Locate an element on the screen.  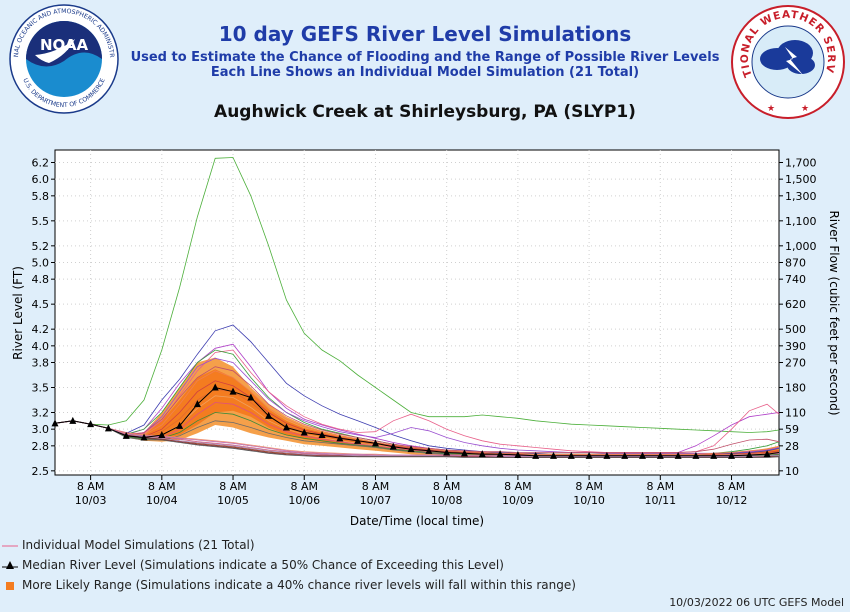
y-tick-label: 5.2 is located at coordinates (41, 246).